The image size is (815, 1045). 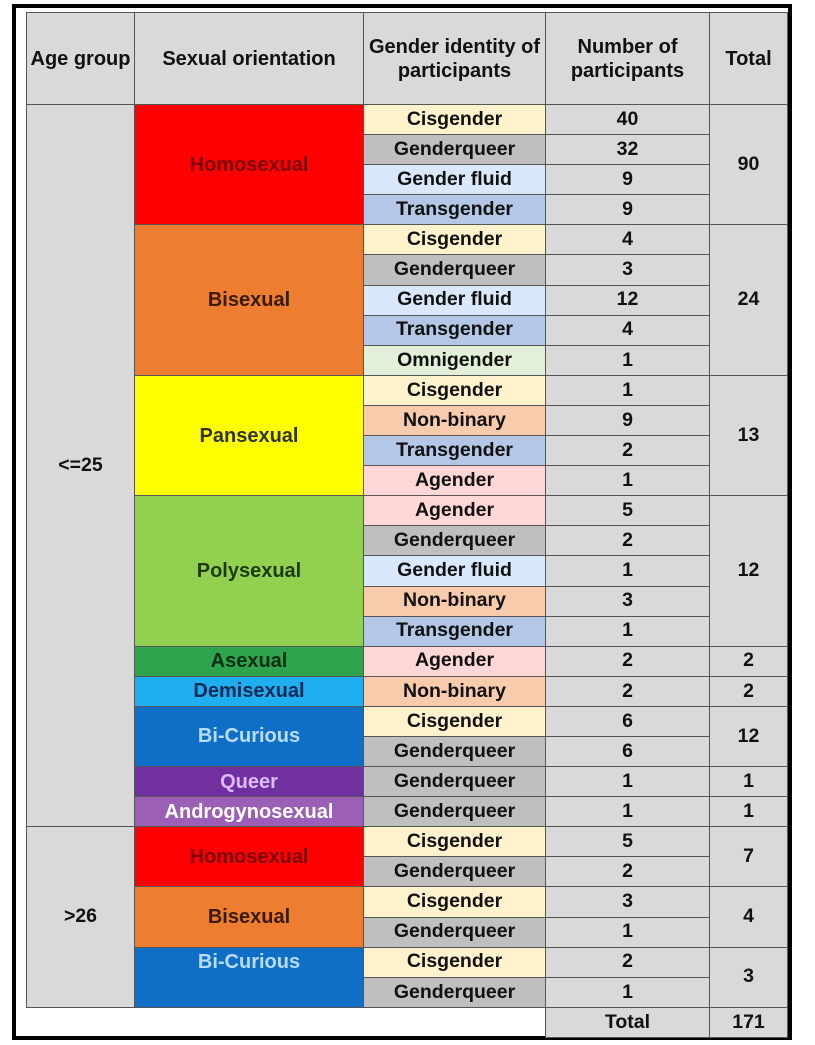 I want to click on table-row: Androgynosexual Genderqueer 1 1, so click(x=407, y=812).